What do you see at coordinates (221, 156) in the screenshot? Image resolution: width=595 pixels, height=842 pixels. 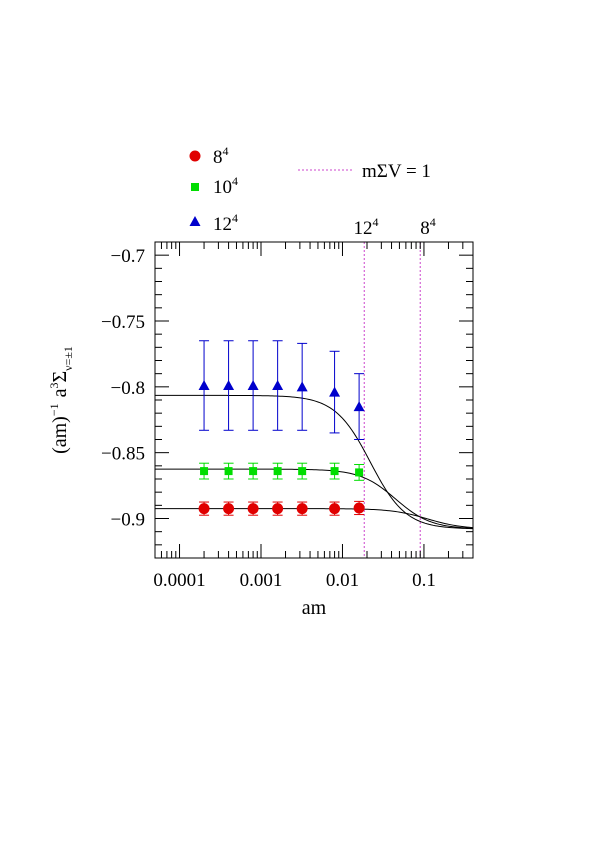 I see `legend-label: 84` at bounding box center [221, 156].